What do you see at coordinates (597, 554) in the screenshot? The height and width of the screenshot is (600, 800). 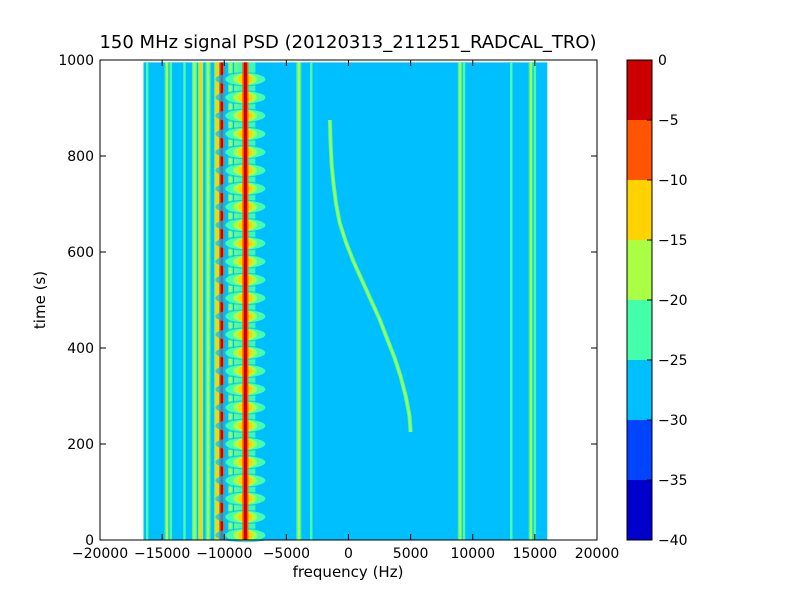 I see `x-tick-label: 20000` at bounding box center [597, 554].